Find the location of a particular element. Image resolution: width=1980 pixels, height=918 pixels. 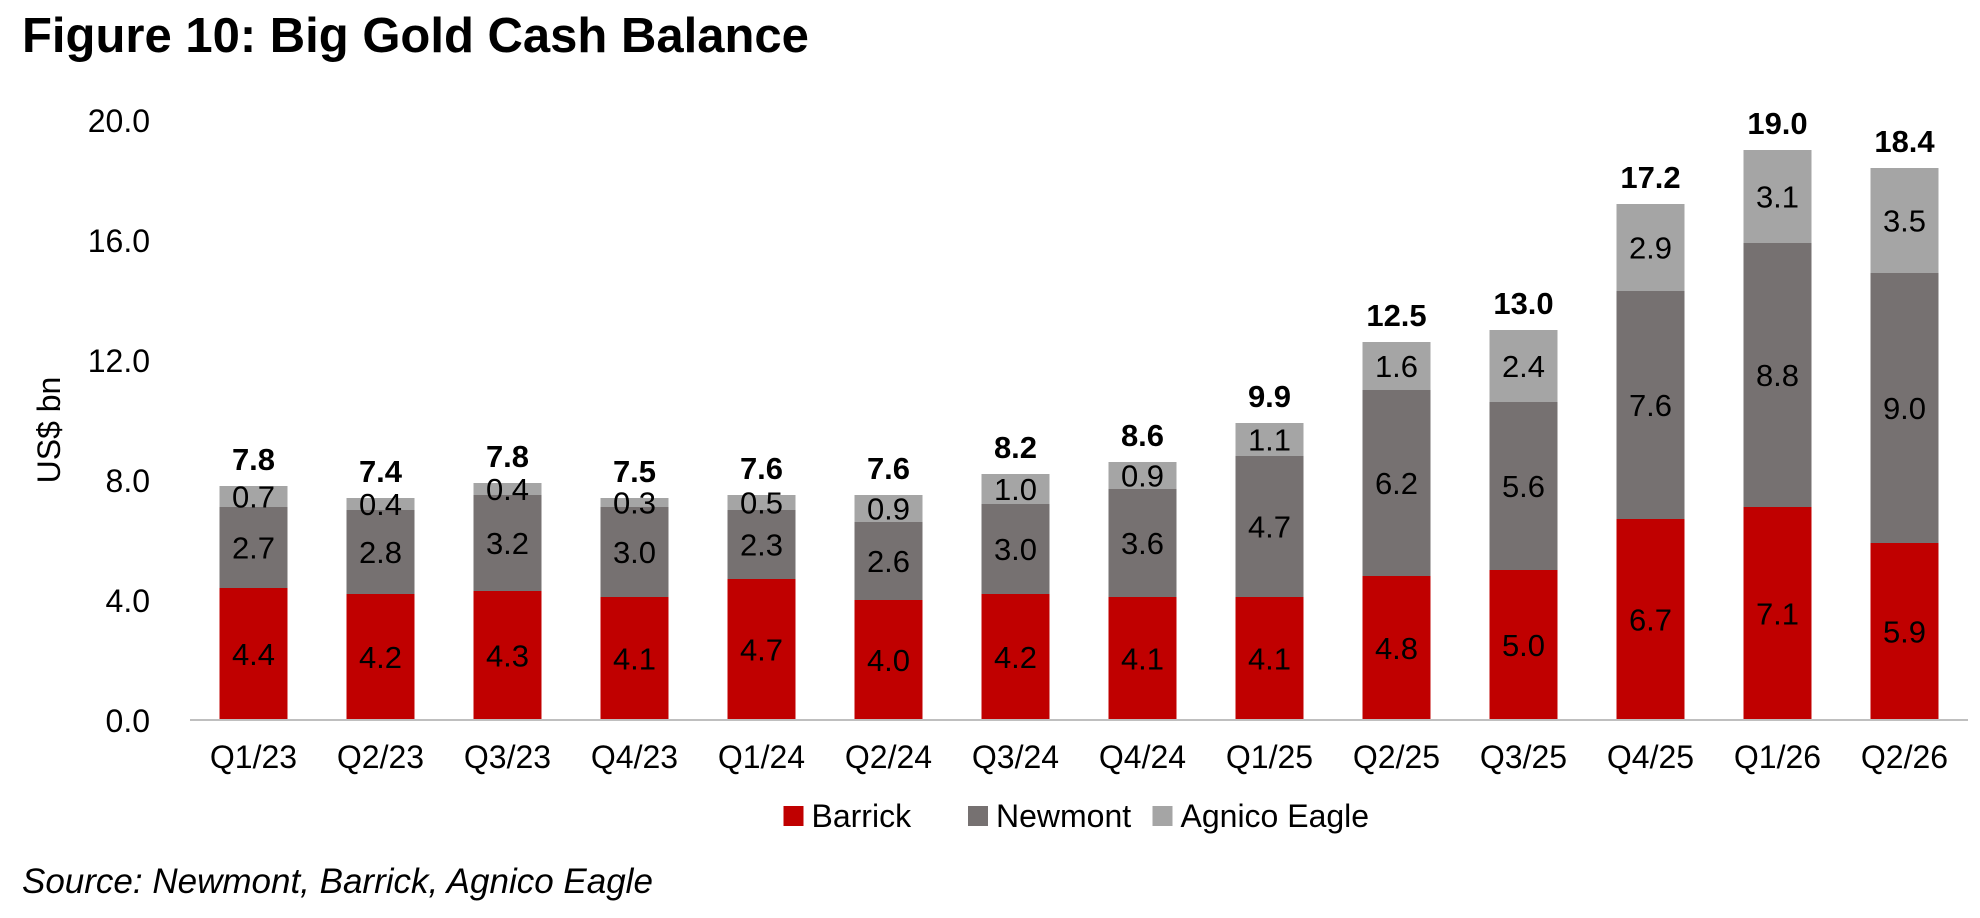

data-label: 1.0 is located at coordinates (1015, 489).